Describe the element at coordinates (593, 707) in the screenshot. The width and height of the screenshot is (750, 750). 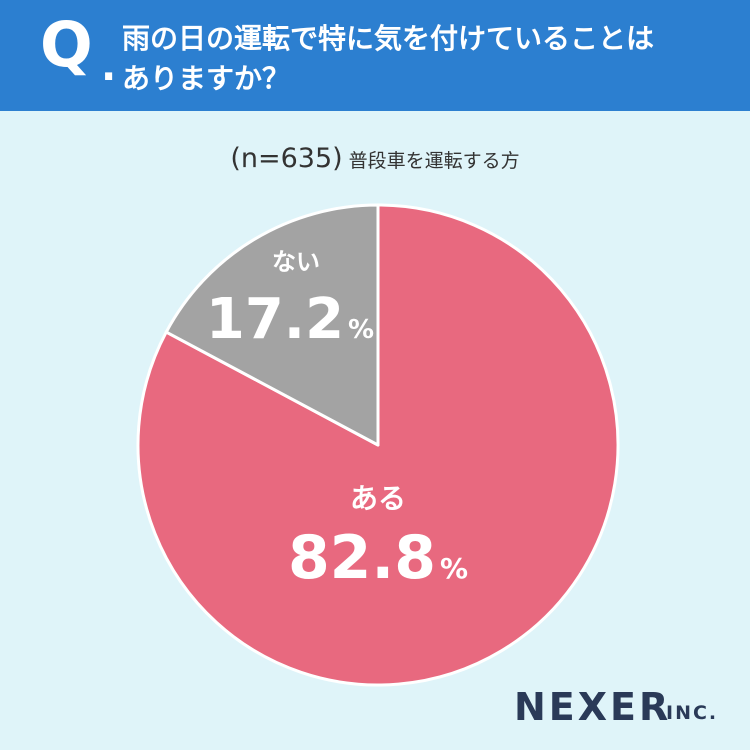
I see `nexer-logo: NEXER` at that location.